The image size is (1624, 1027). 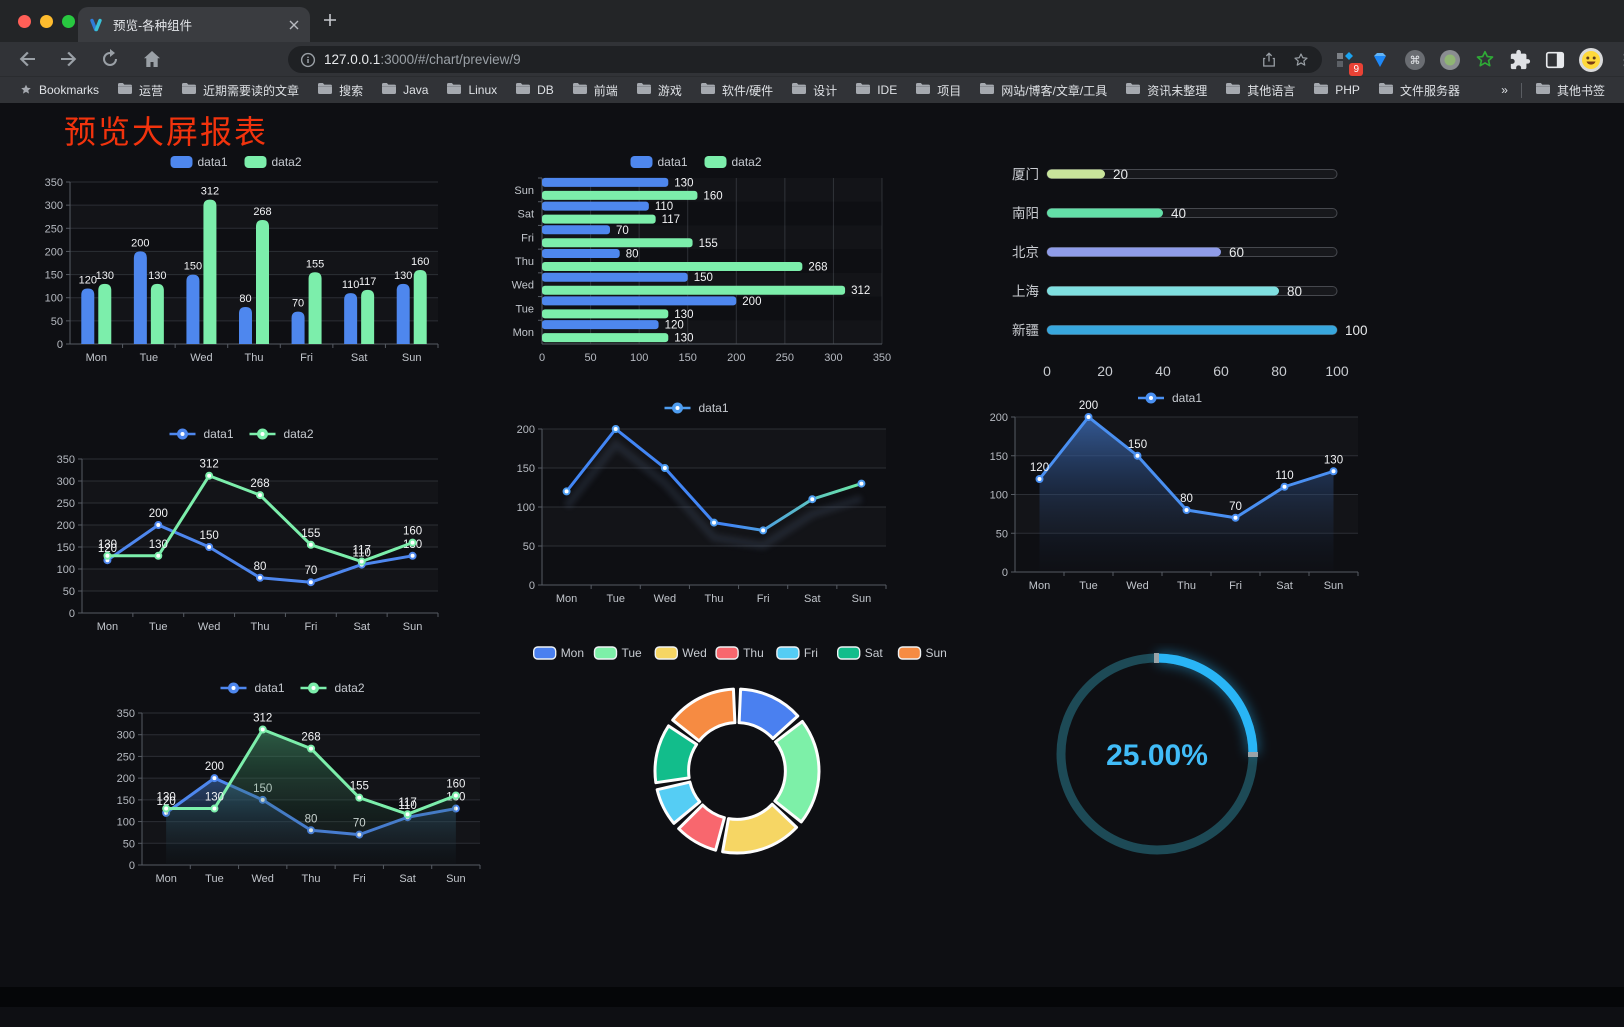 I want to click on bookmark-folder-15: PHP, so click(x=1336, y=90).